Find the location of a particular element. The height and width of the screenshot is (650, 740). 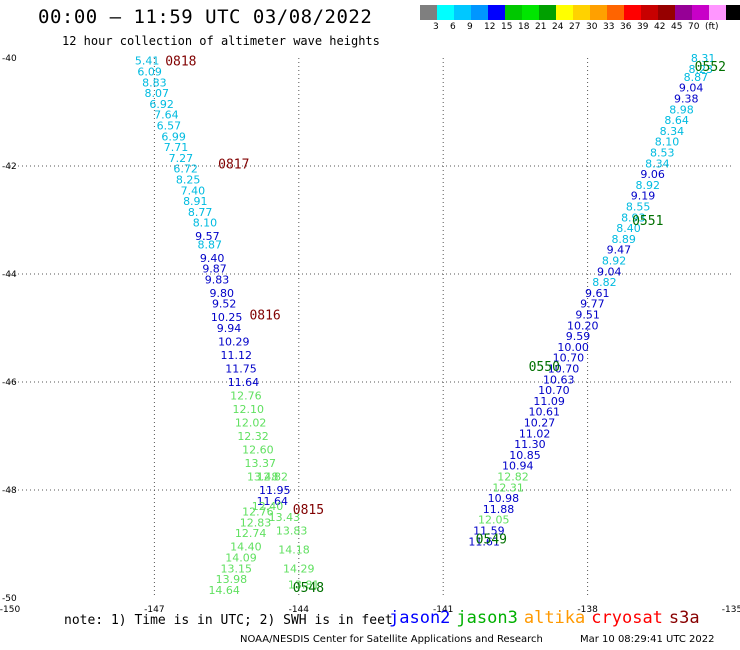

wave-height-value: 8.77 is located at coordinates (200, 212).